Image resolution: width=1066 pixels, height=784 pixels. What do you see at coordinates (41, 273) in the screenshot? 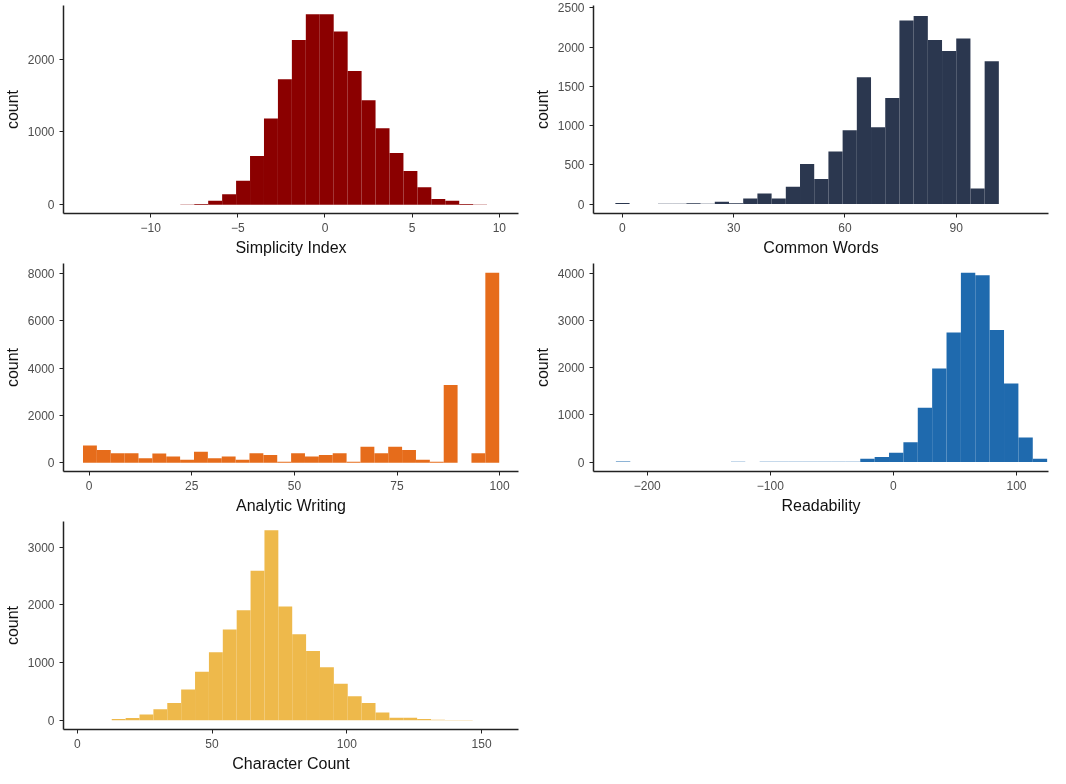
I see `y-tick-label: 8000` at bounding box center [41, 273].